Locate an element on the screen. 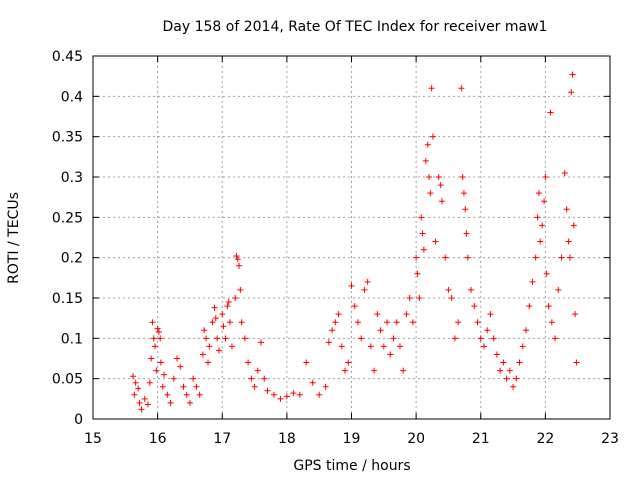 Image resolution: width=640 pixels, height=480 pixels. y-tick-label: 0.35 is located at coordinates (67, 138).